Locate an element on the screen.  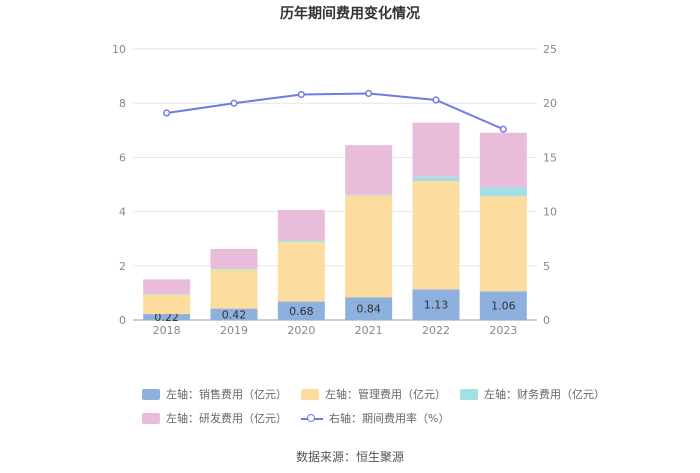
x-axis-tick-label: 2020 is located at coordinates (301, 330).